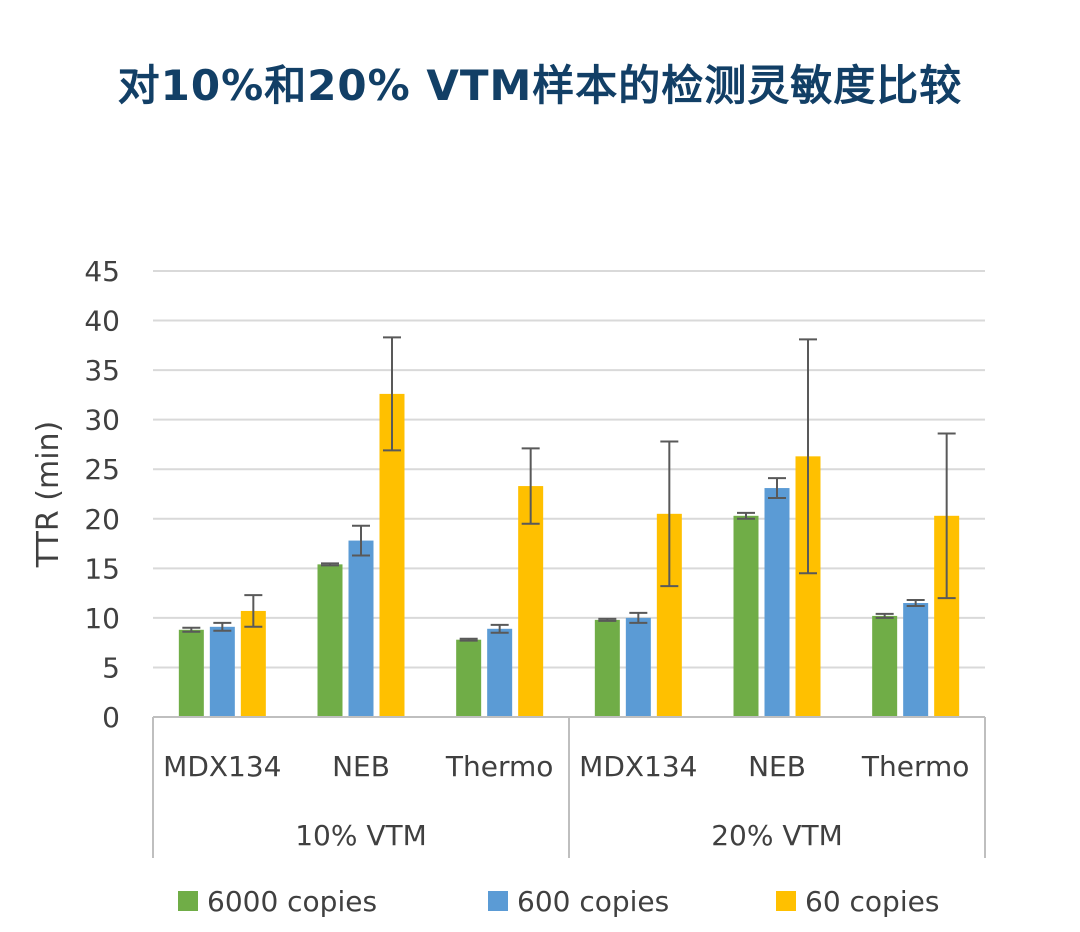 The width and height of the screenshot is (1080, 932). What do you see at coordinates (102, 568) in the screenshot?
I see `y-tick-label: 15` at bounding box center [102, 568].